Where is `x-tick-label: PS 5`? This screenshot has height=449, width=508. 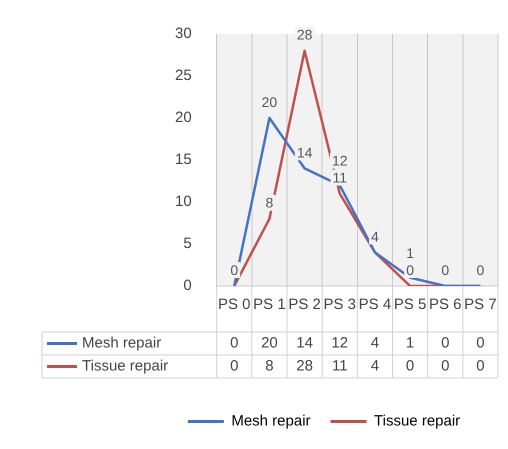 x-tick-label: PS 5 is located at coordinates (410, 305).